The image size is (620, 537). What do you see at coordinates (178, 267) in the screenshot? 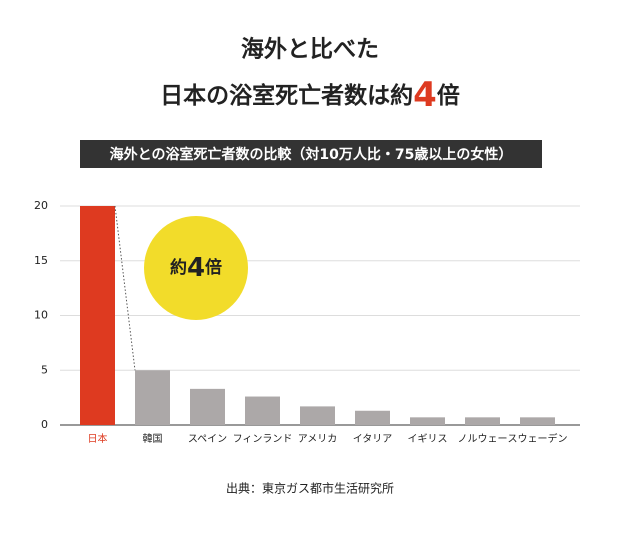
I see `annotation-part: 約` at bounding box center [178, 267].